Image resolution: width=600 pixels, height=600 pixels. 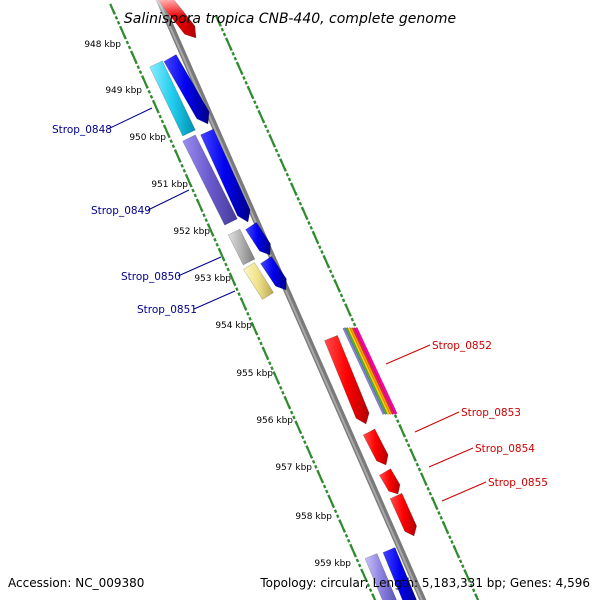 What do you see at coordinates (82, 130) in the screenshot?
I see `gene-label-strop-0848: Strop_0848` at bounding box center [82, 130].